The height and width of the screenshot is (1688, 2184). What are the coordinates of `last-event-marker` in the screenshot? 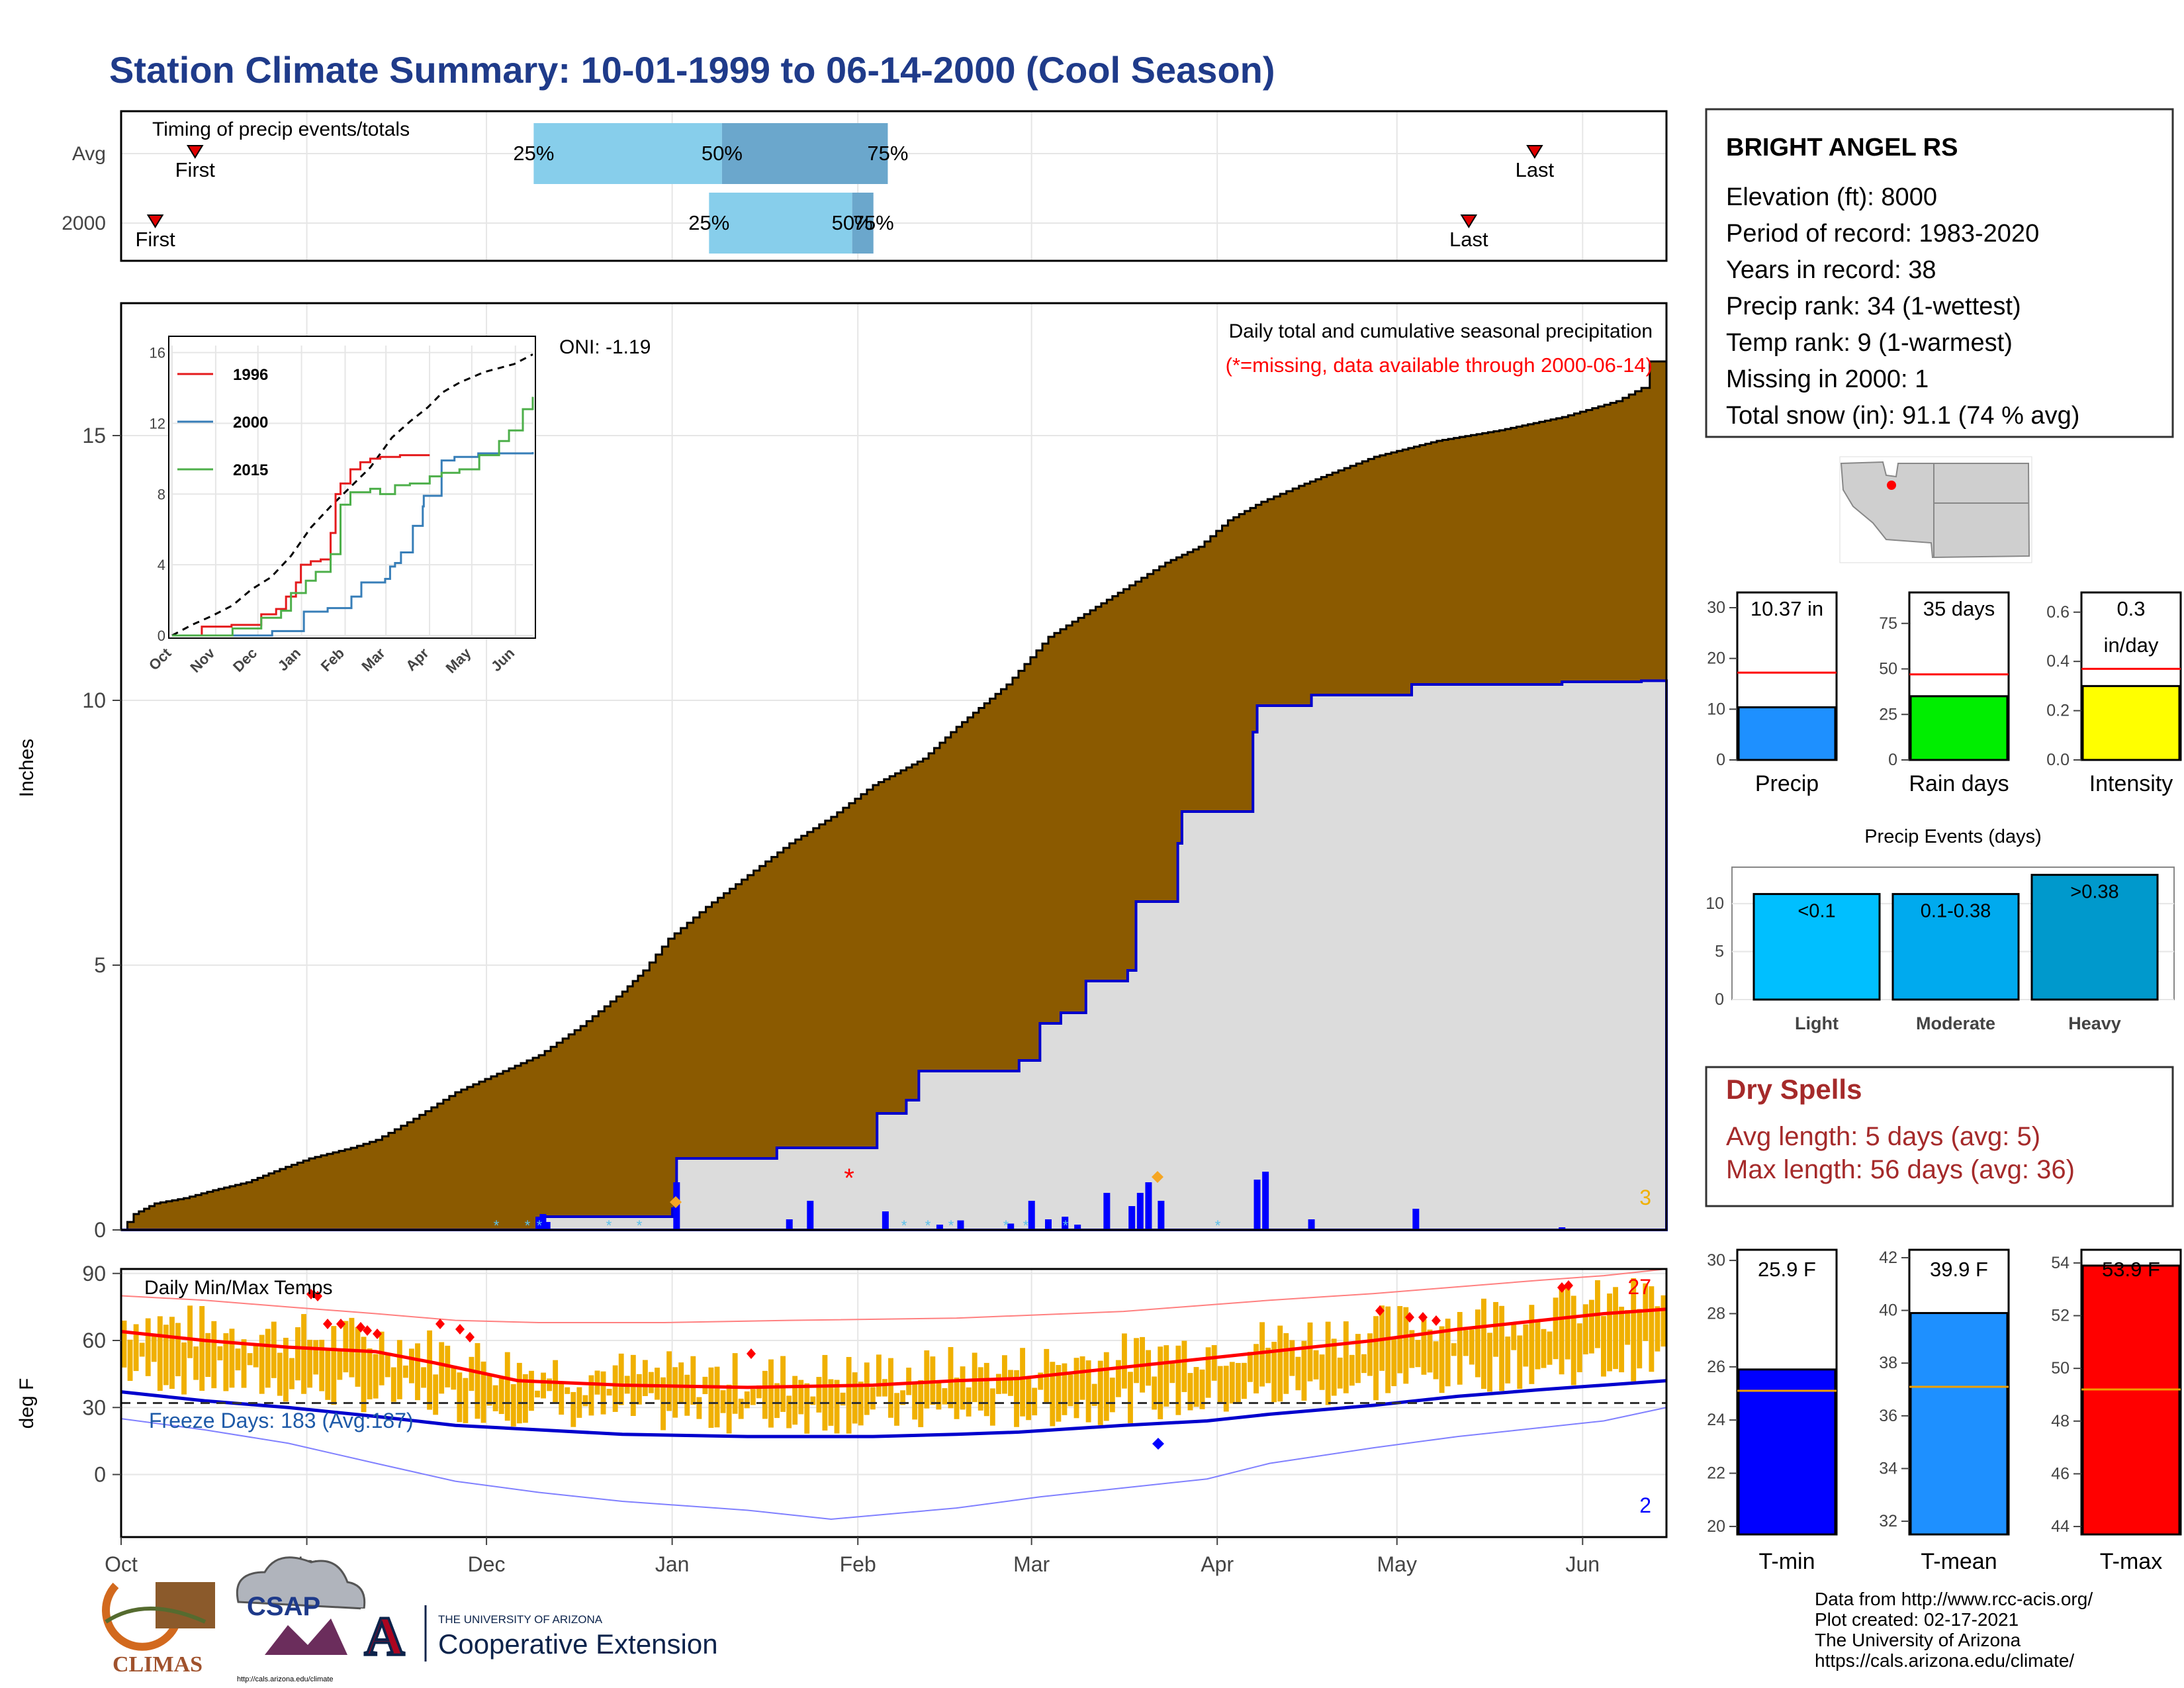 It's located at (1534, 152).